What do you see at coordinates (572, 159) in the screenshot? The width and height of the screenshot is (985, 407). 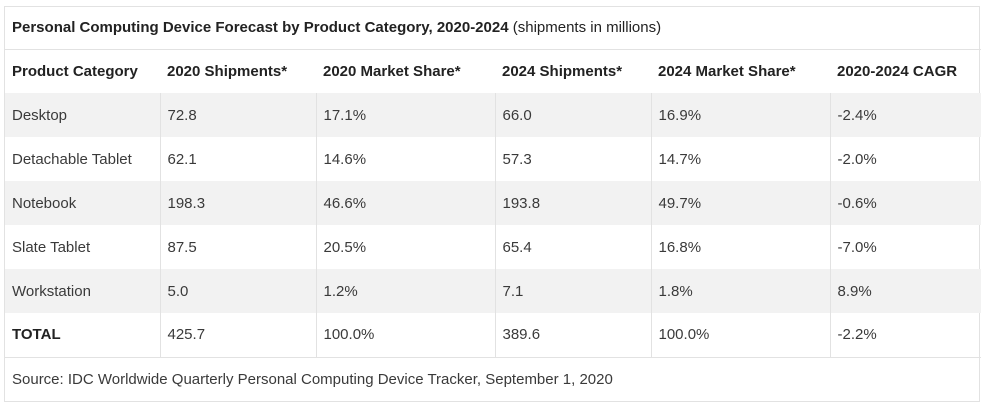 I see `cell-2024-shipments: 57.3` at bounding box center [572, 159].